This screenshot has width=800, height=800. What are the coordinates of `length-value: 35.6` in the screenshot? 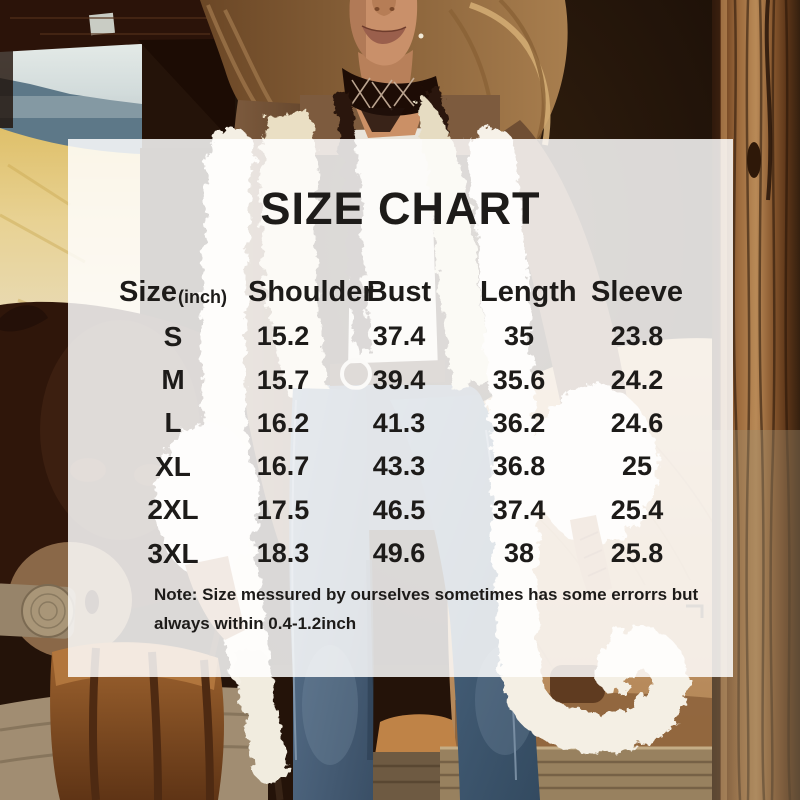 It's located at (519, 379).